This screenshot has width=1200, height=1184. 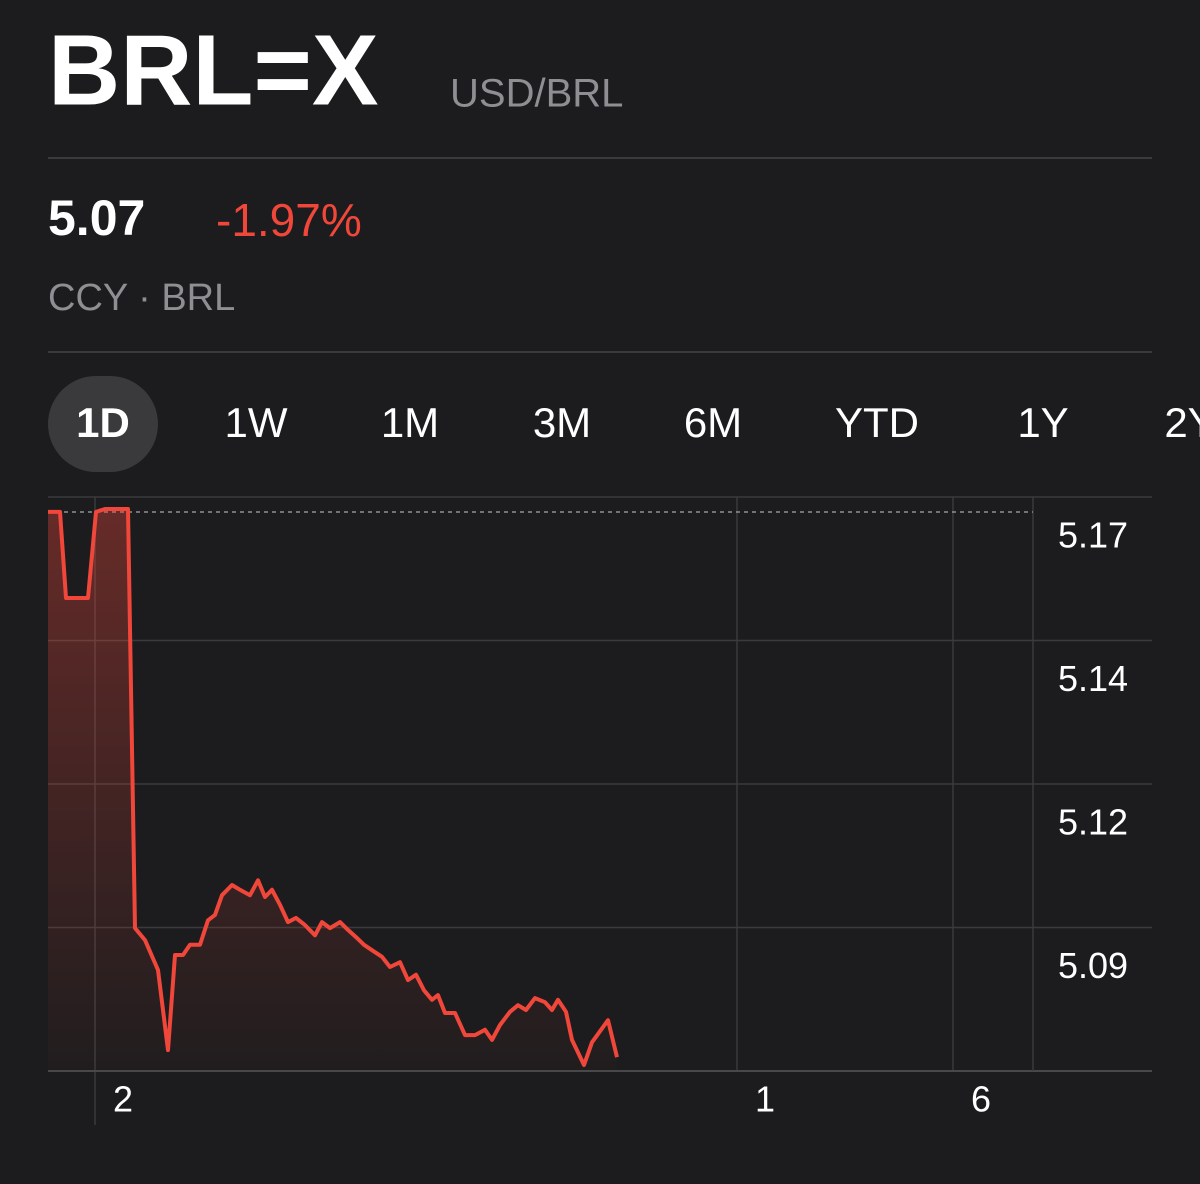 I want to click on y-tick-label: 5.14, so click(x=1093, y=678).